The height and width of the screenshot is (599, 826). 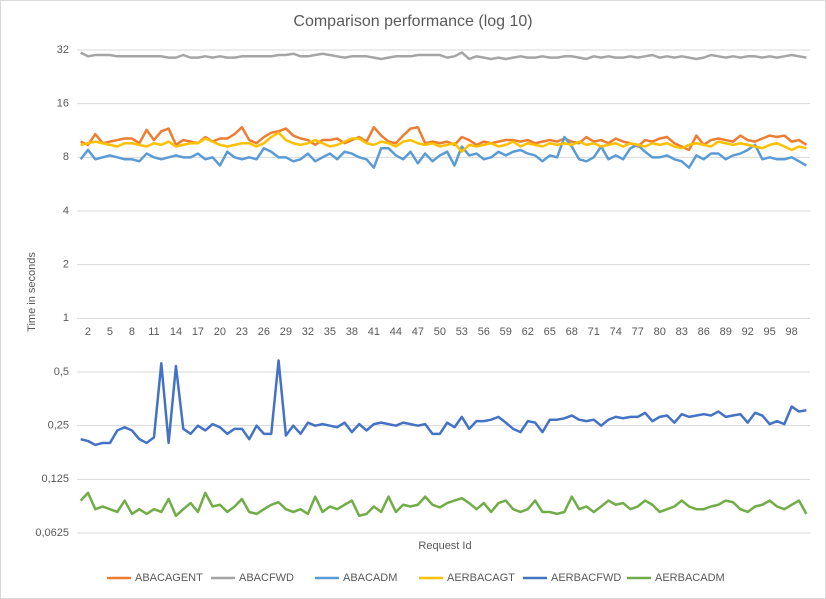 I want to click on x-tick-label: 65, so click(x=550, y=332).